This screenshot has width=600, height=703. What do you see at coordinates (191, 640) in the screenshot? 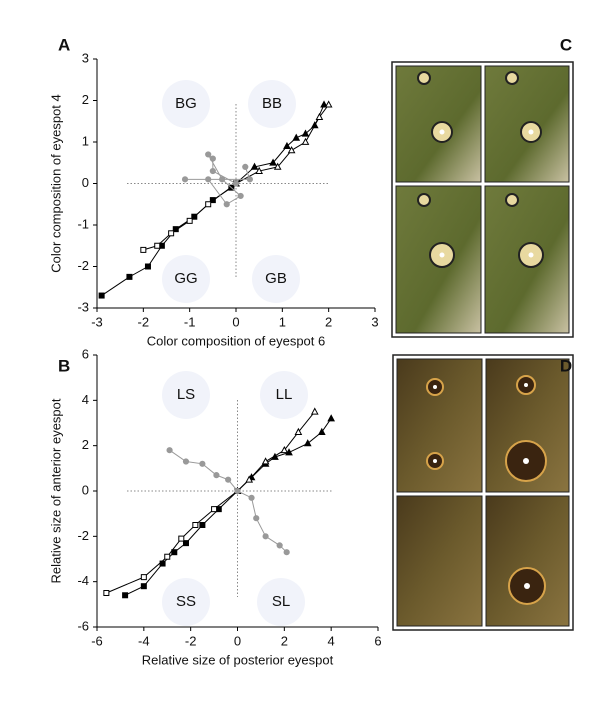
I see `x-tick-label: -2` at bounding box center [191, 640].